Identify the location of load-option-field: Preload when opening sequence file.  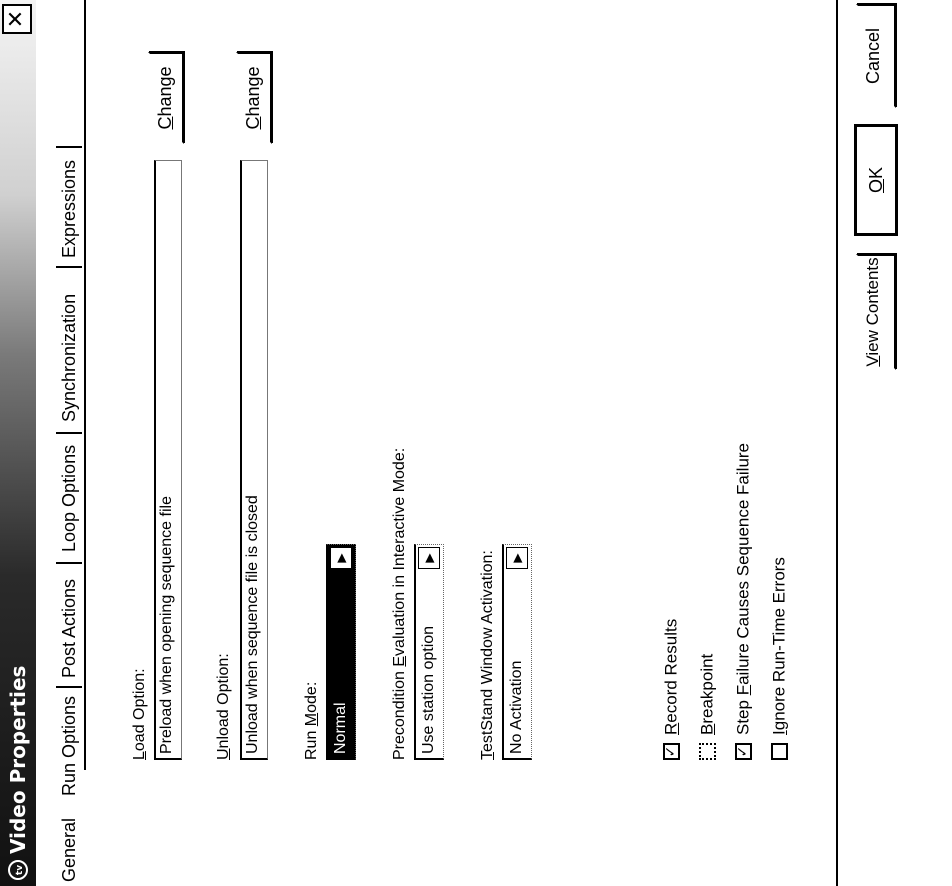
(168, 460).